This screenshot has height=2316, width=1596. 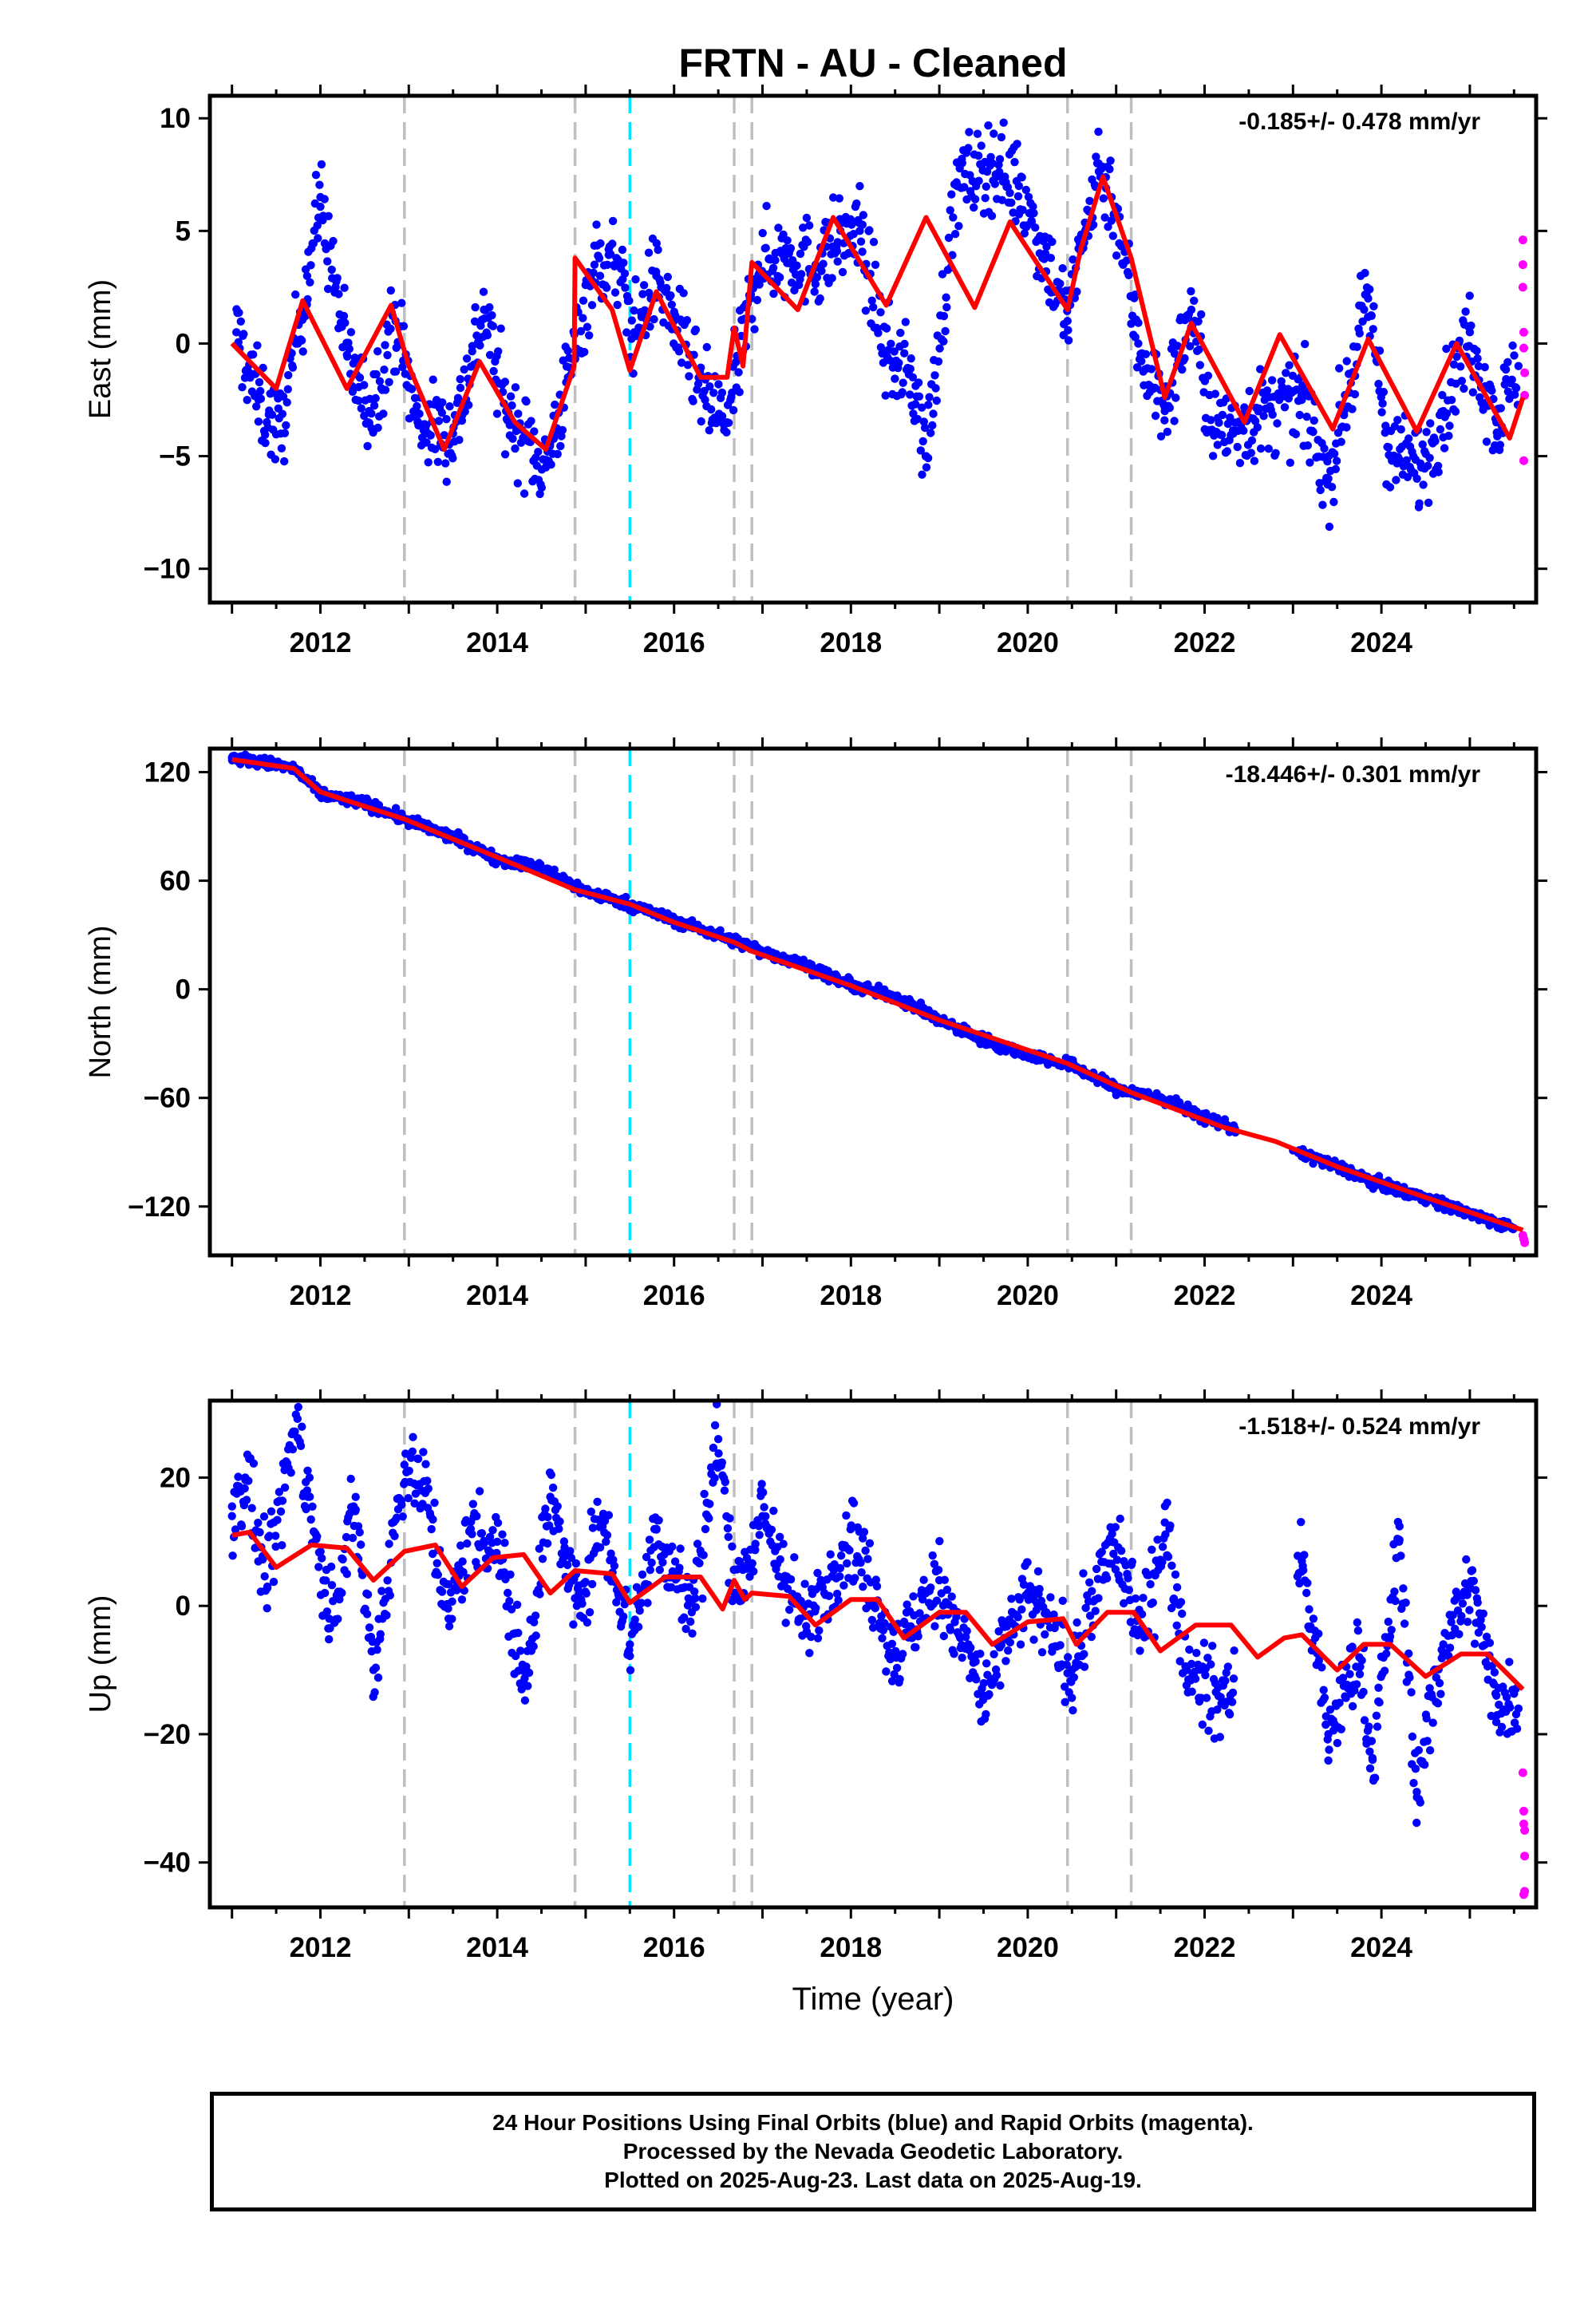 I want to click on y-tick-label: 0, so click(x=183, y=1606).